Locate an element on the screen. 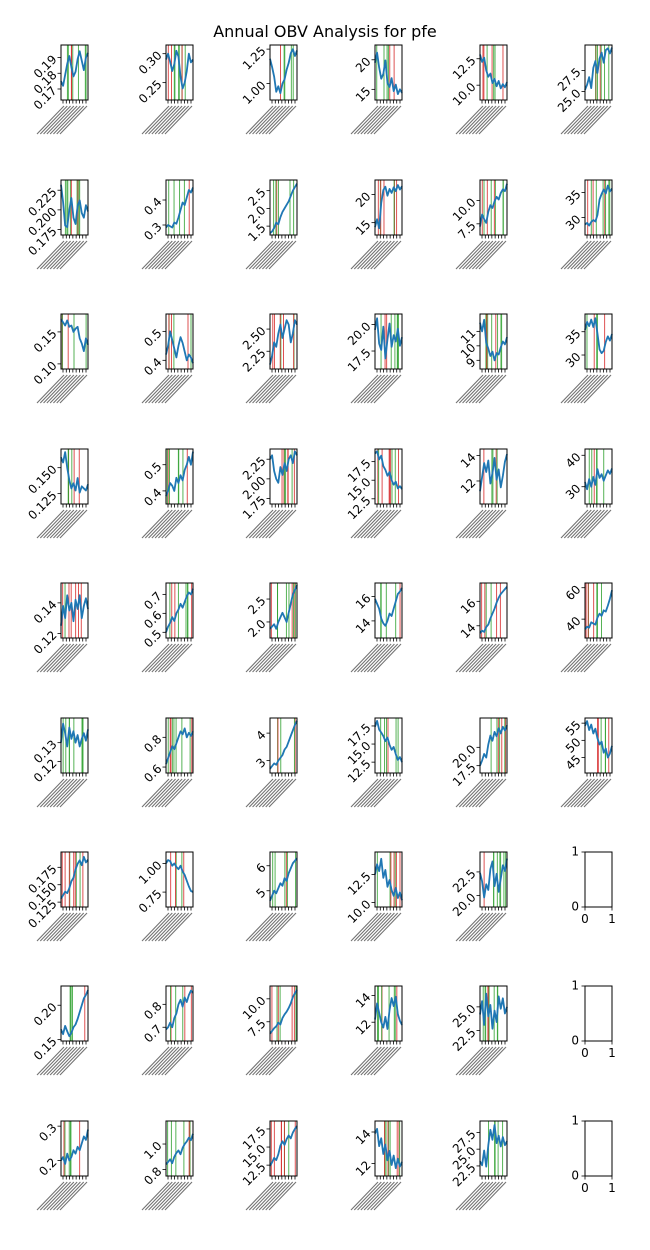 This screenshot has width=650, height=1250. subplot: 25.027.5 is located at coordinates (584, 89).